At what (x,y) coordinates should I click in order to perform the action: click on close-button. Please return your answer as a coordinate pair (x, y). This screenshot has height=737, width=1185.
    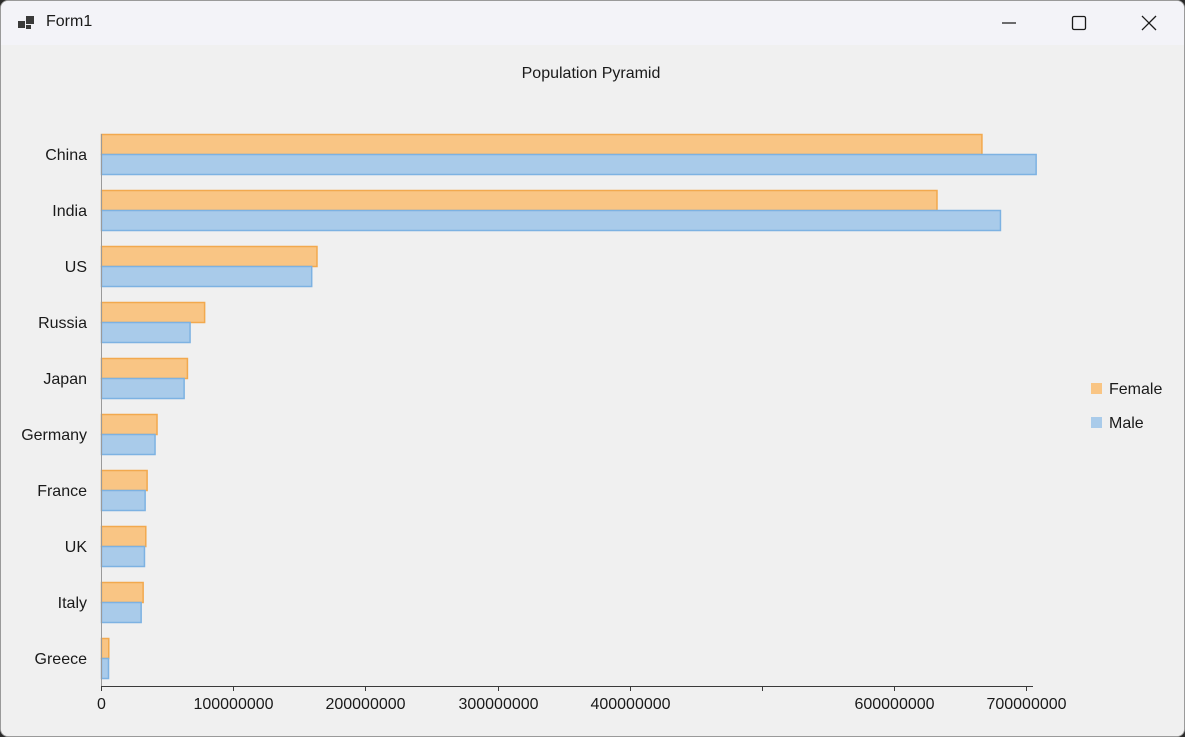
    Looking at the image, I should click on (1149, 23).